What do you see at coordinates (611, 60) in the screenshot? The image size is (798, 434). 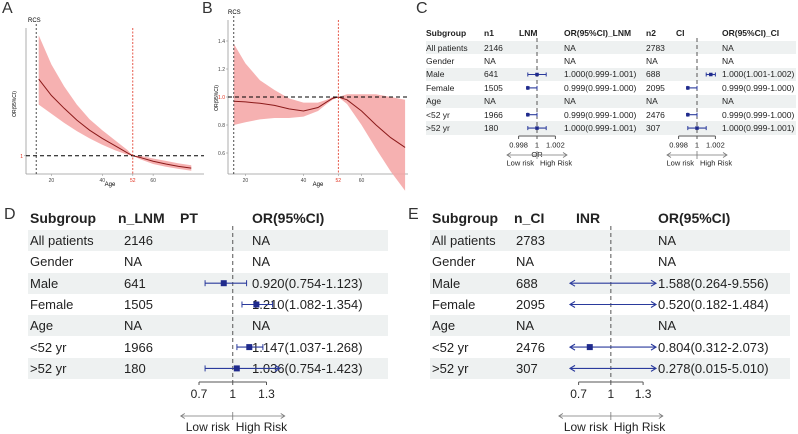 I see `table-row: Gender NA NA NA NA` at bounding box center [611, 60].